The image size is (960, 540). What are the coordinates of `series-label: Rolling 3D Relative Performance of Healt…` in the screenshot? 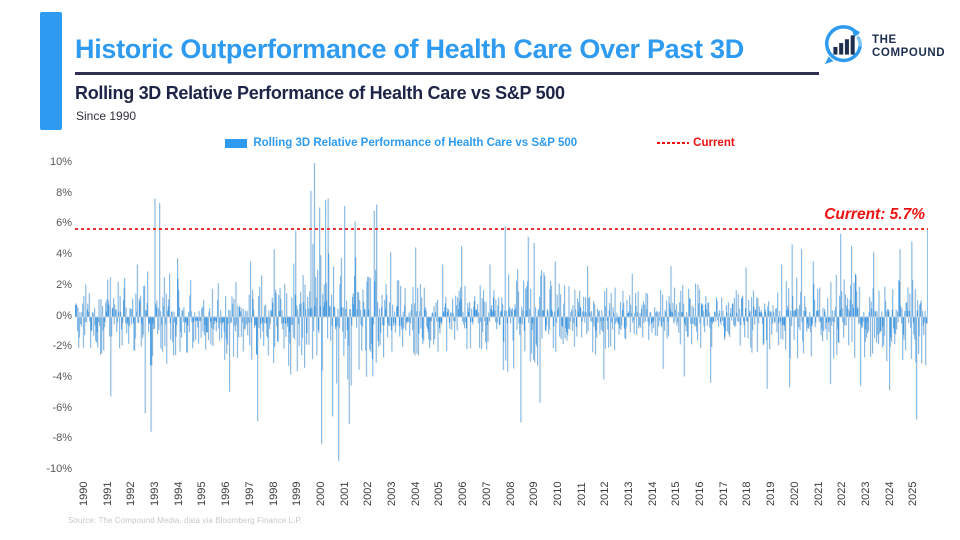 It's located at (415, 143).